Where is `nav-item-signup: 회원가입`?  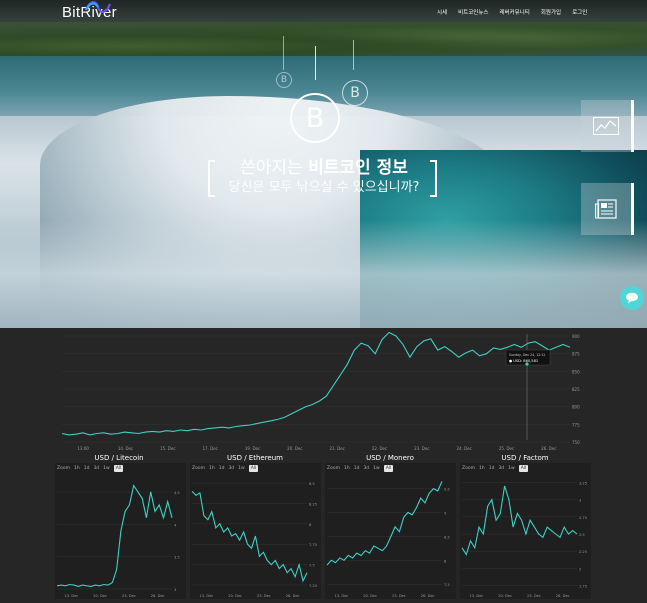 nav-item-signup: 회원가입 is located at coordinates (551, 13).